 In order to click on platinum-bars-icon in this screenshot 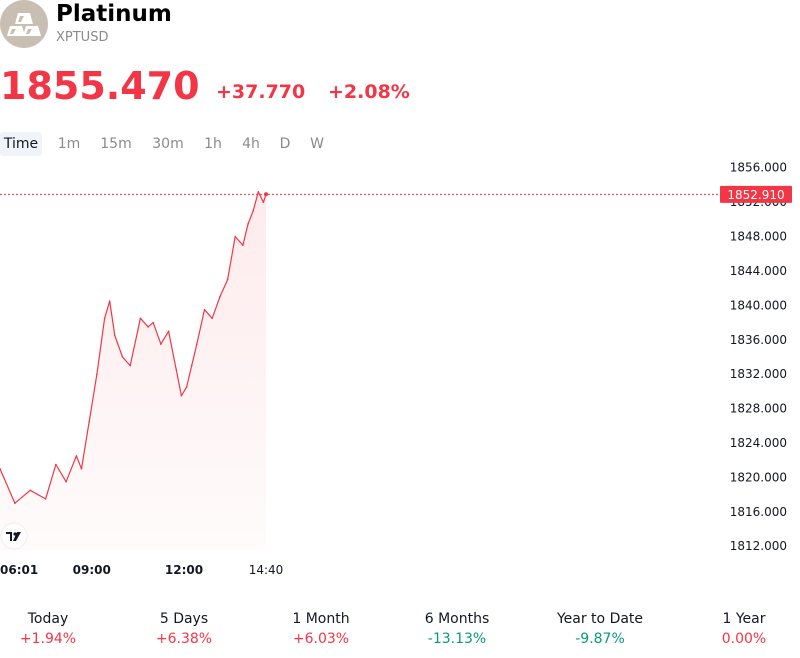, I will do `click(24, 24)`.